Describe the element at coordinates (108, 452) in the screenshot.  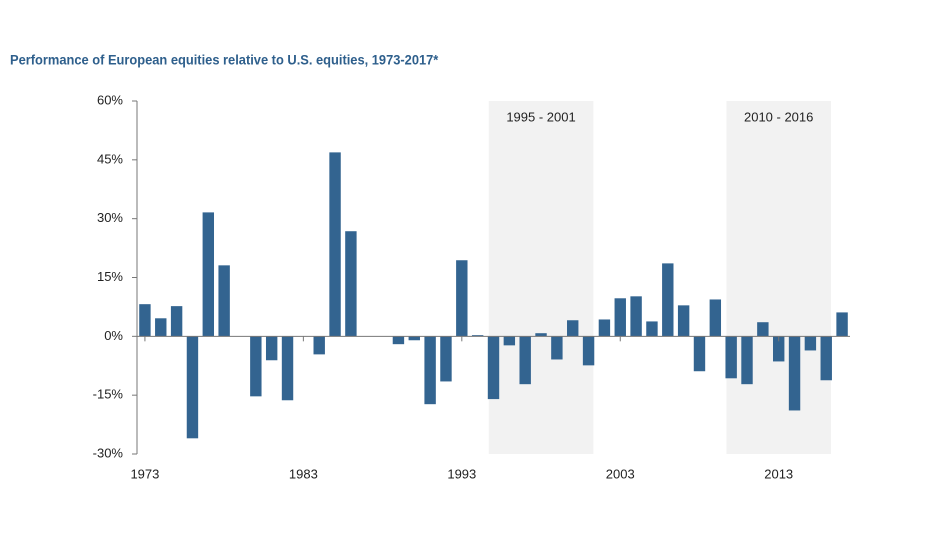
I see `y-tick-label: -30%` at that location.